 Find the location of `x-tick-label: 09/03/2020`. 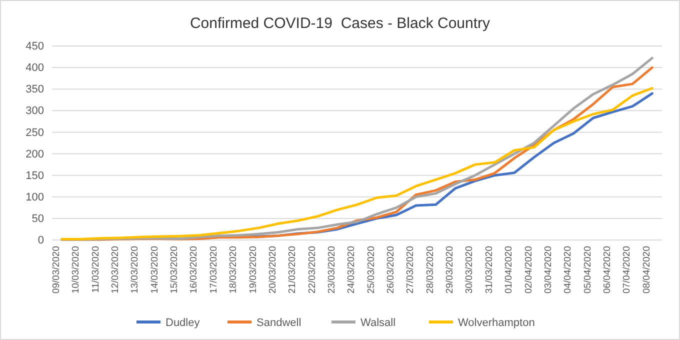

x-tick-label: 09/03/2020 is located at coordinates (56, 270).